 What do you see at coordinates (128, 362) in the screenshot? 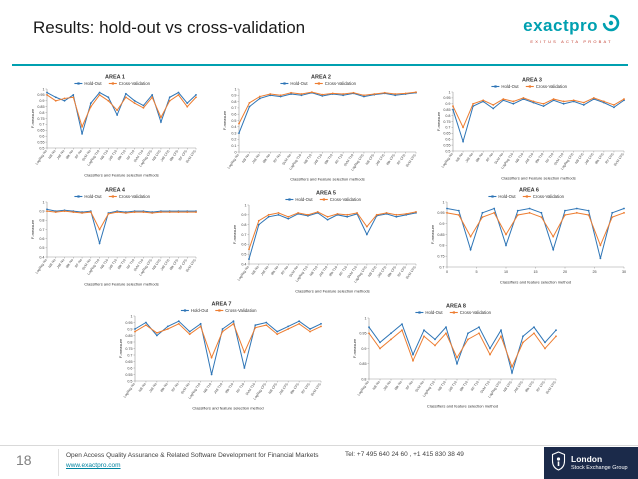
I see `svg-text: 0.65` at bounding box center [128, 362].